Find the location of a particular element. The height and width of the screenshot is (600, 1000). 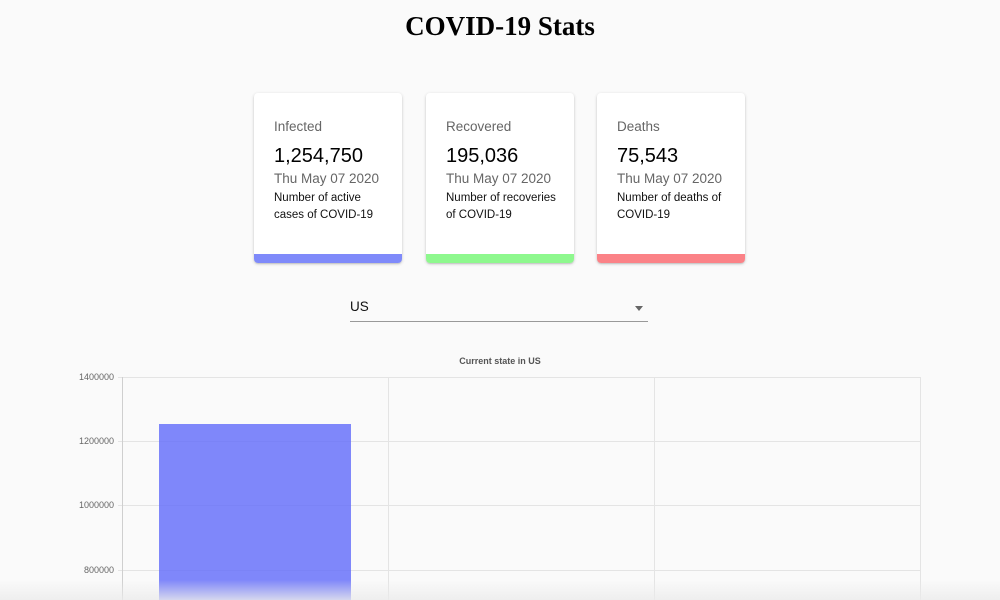

chevron-down-icon is located at coordinates (639, 308).